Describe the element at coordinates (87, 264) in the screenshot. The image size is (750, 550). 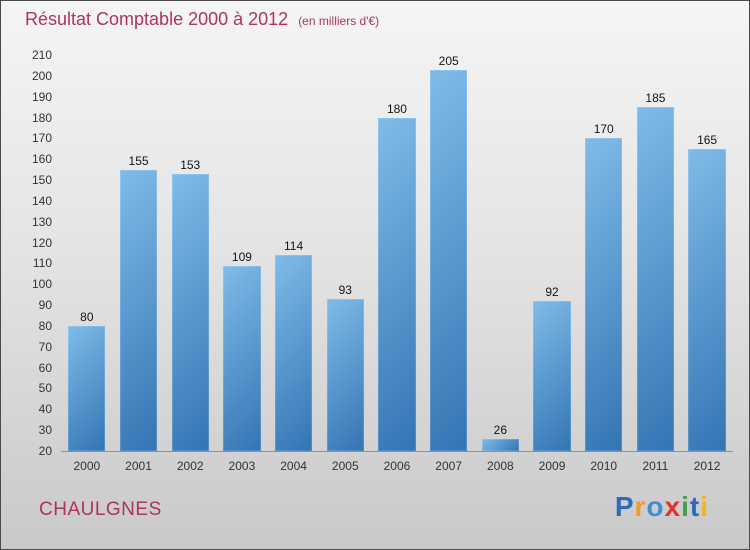
I see `bar-slot: 80 2000` at that location.